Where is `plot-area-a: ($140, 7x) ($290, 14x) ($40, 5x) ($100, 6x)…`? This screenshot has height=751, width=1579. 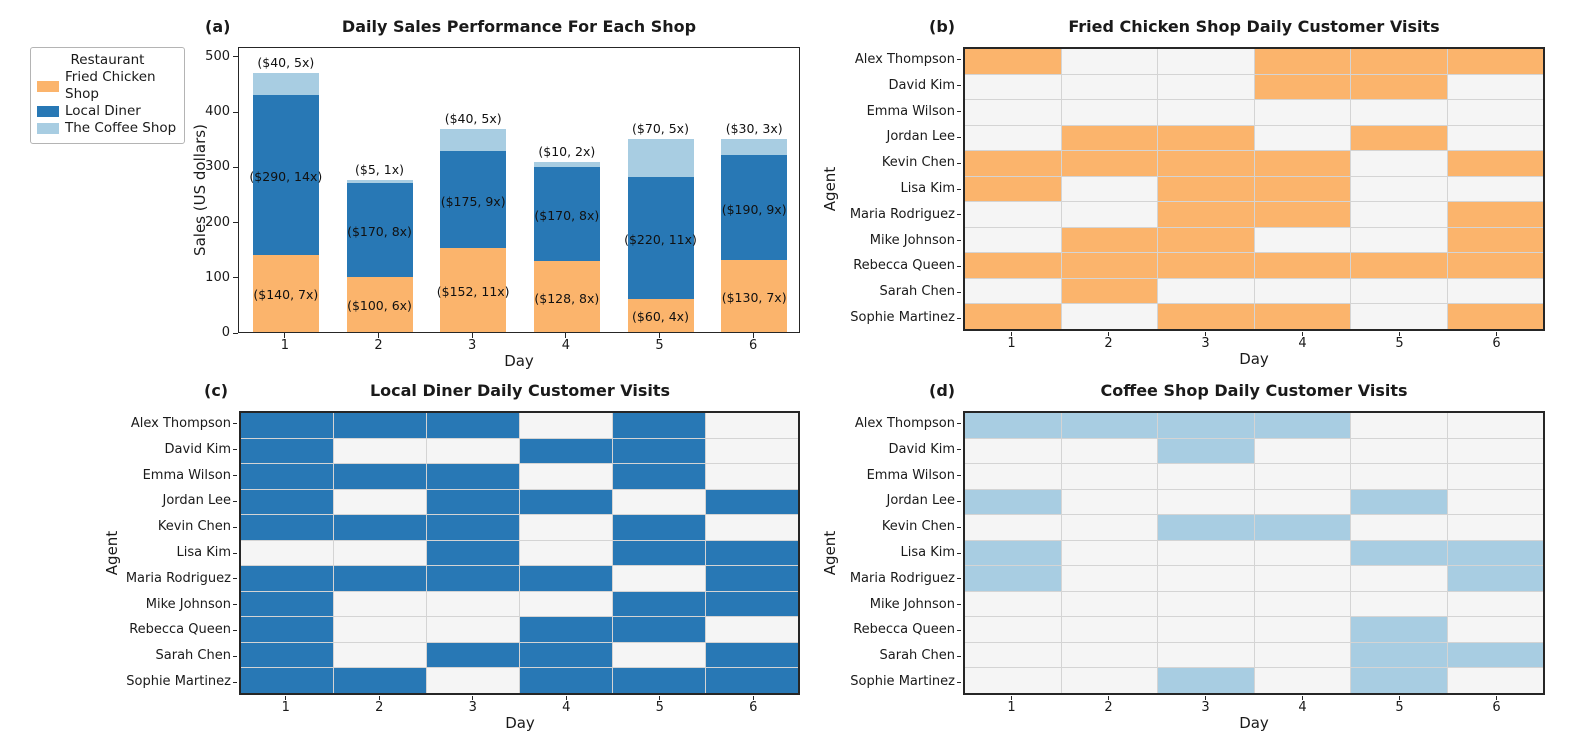 plot-area-a: ($140, 7x) ($290, 14x) ($40, 5x) ($100, 6x)… is located at coordinates (519, 190).